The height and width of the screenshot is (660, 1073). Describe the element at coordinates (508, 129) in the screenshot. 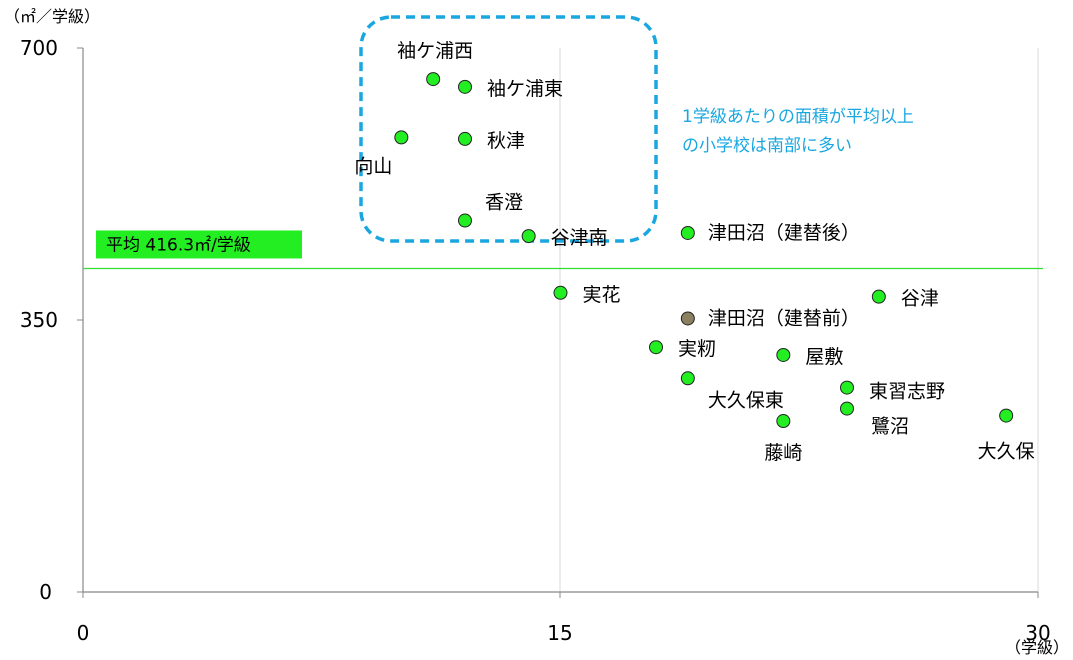

I see `callout-region` at that location.